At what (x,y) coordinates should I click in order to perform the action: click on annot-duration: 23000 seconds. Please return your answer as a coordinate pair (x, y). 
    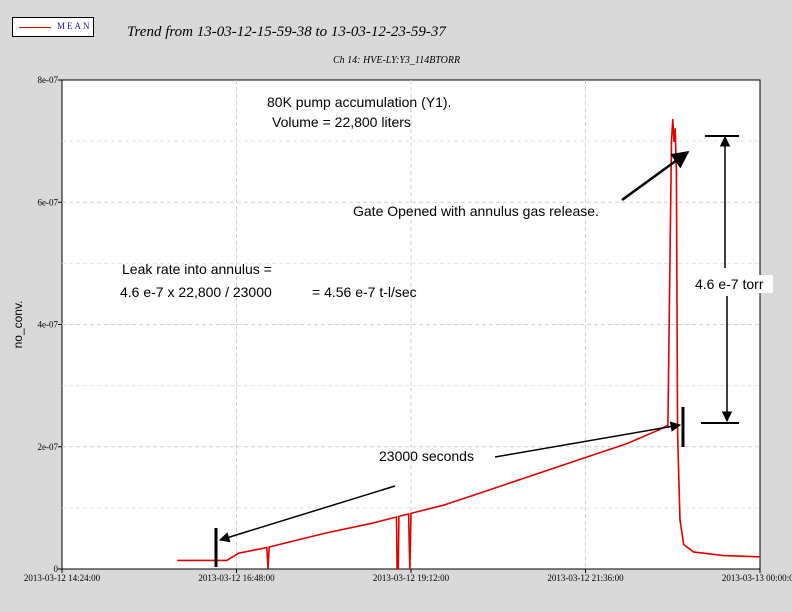
    Looking at the image, I should click on (426, 456).